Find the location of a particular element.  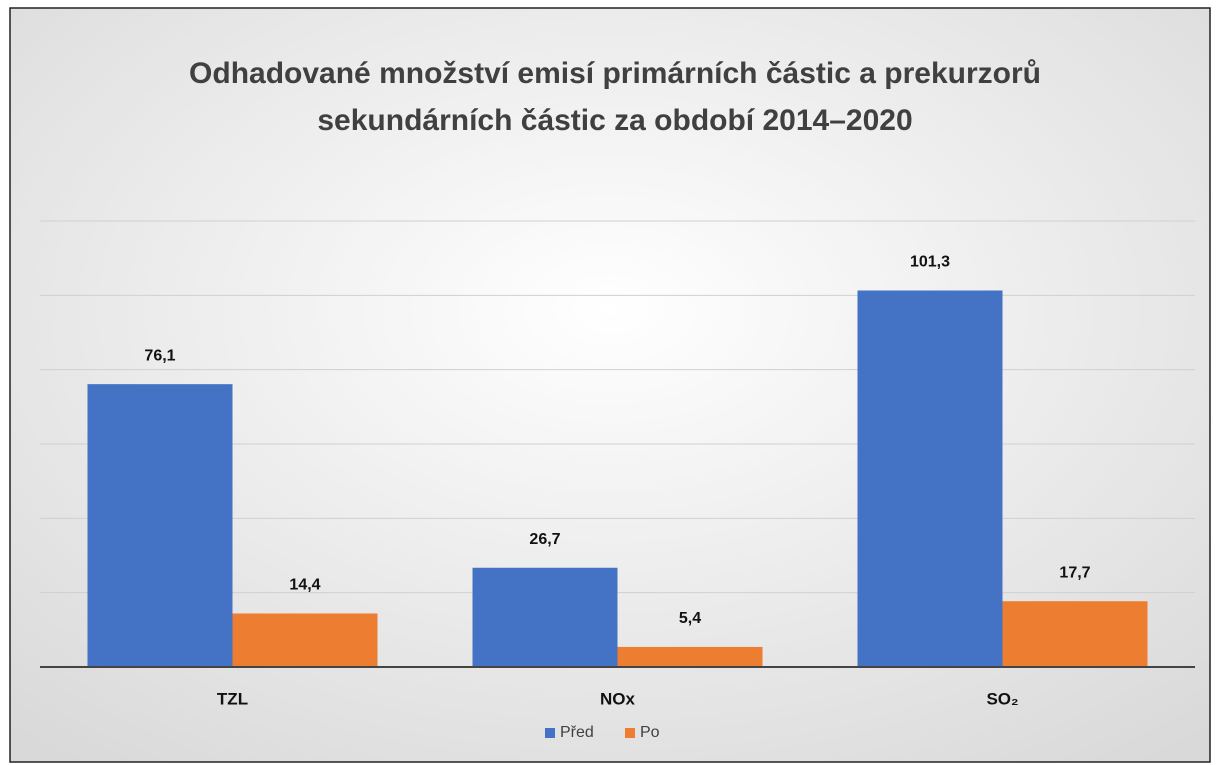

x-tick-label: TZL is located at coordinates (232, 698).